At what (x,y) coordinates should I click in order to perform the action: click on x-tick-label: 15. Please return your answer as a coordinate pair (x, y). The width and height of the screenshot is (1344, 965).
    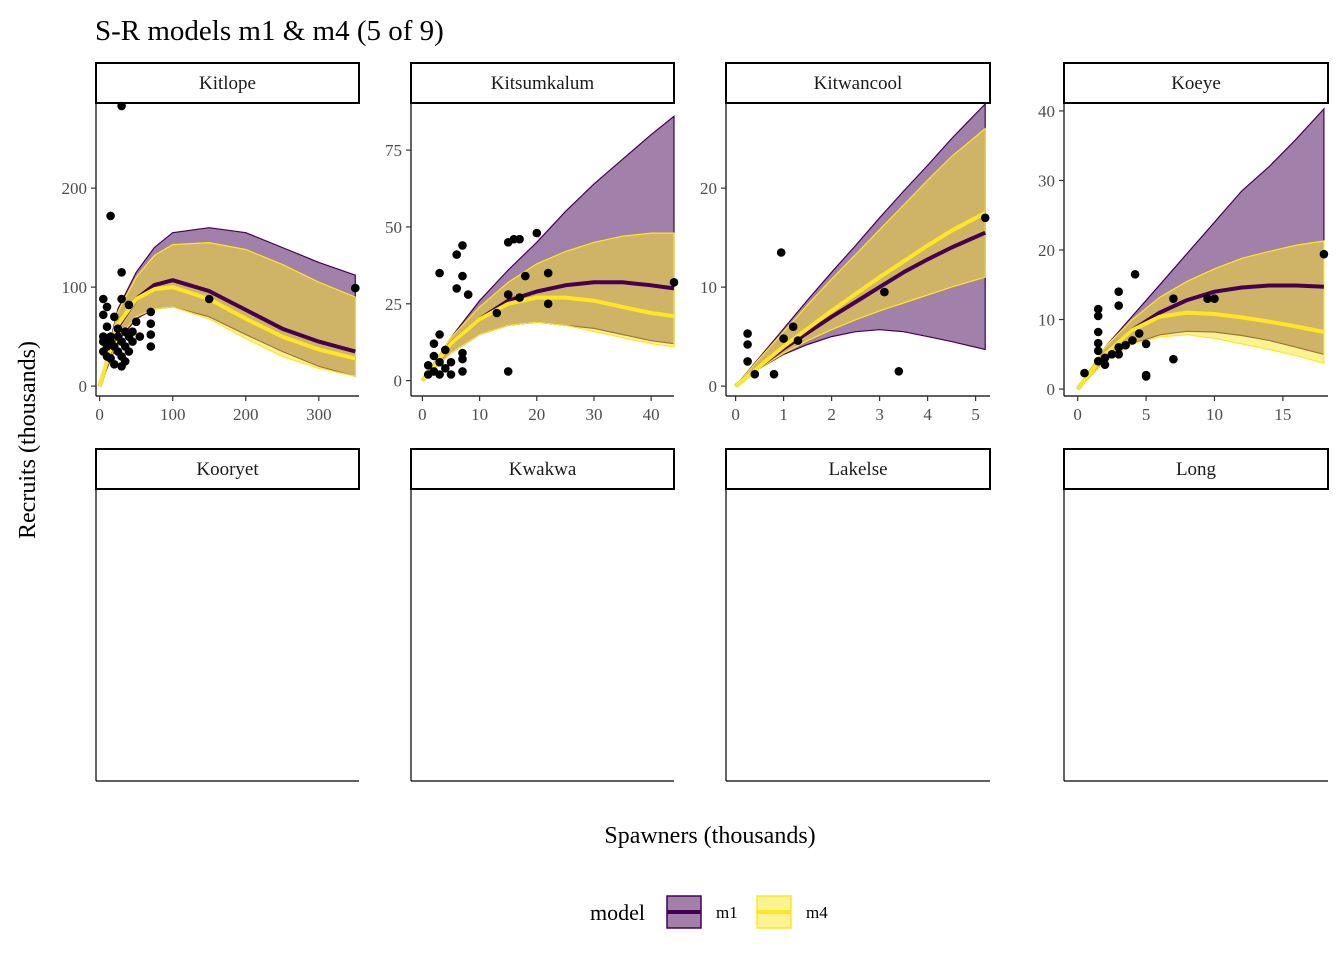
    Looking at the image, I should click on (1282, 414).